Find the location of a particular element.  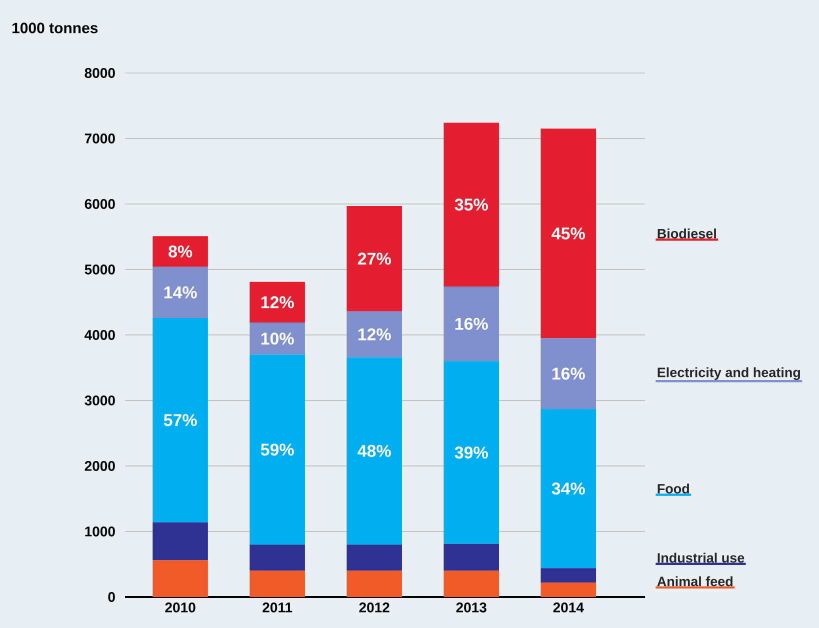

annotation: 10% is located at coordinates (277, 338).